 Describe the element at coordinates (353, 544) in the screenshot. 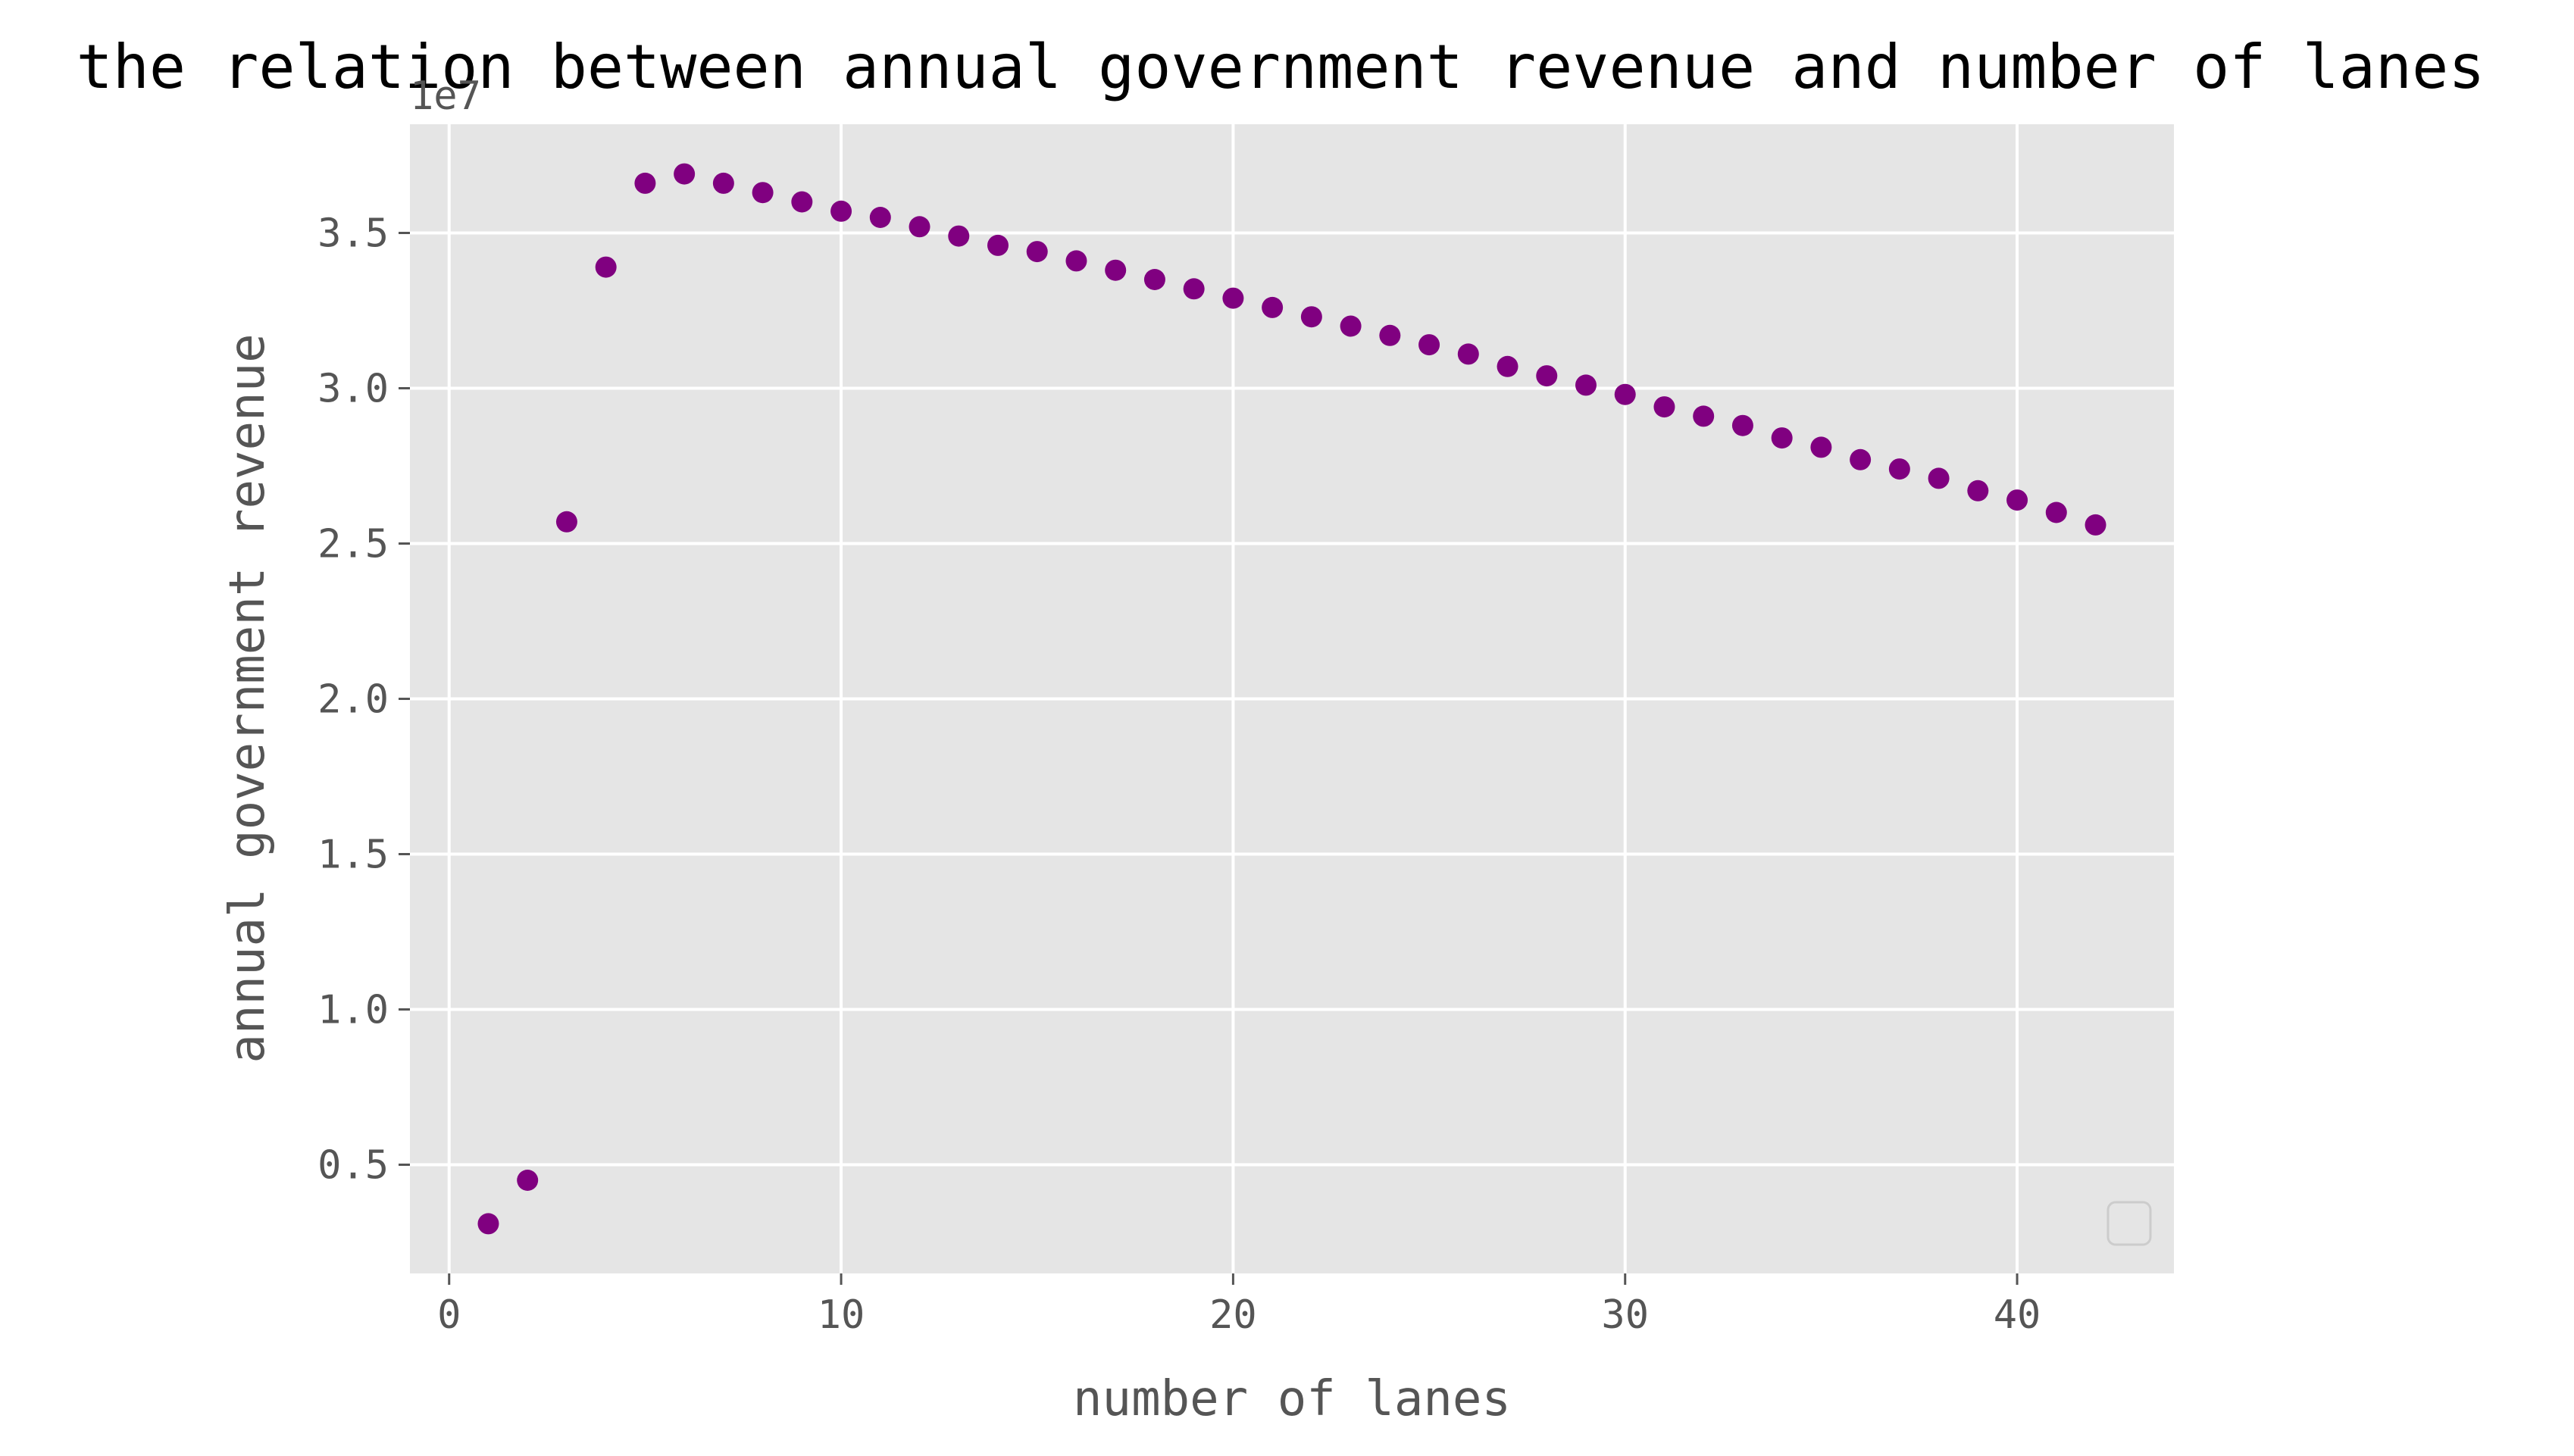

I see `y-tick-label: 2.5` at that location.